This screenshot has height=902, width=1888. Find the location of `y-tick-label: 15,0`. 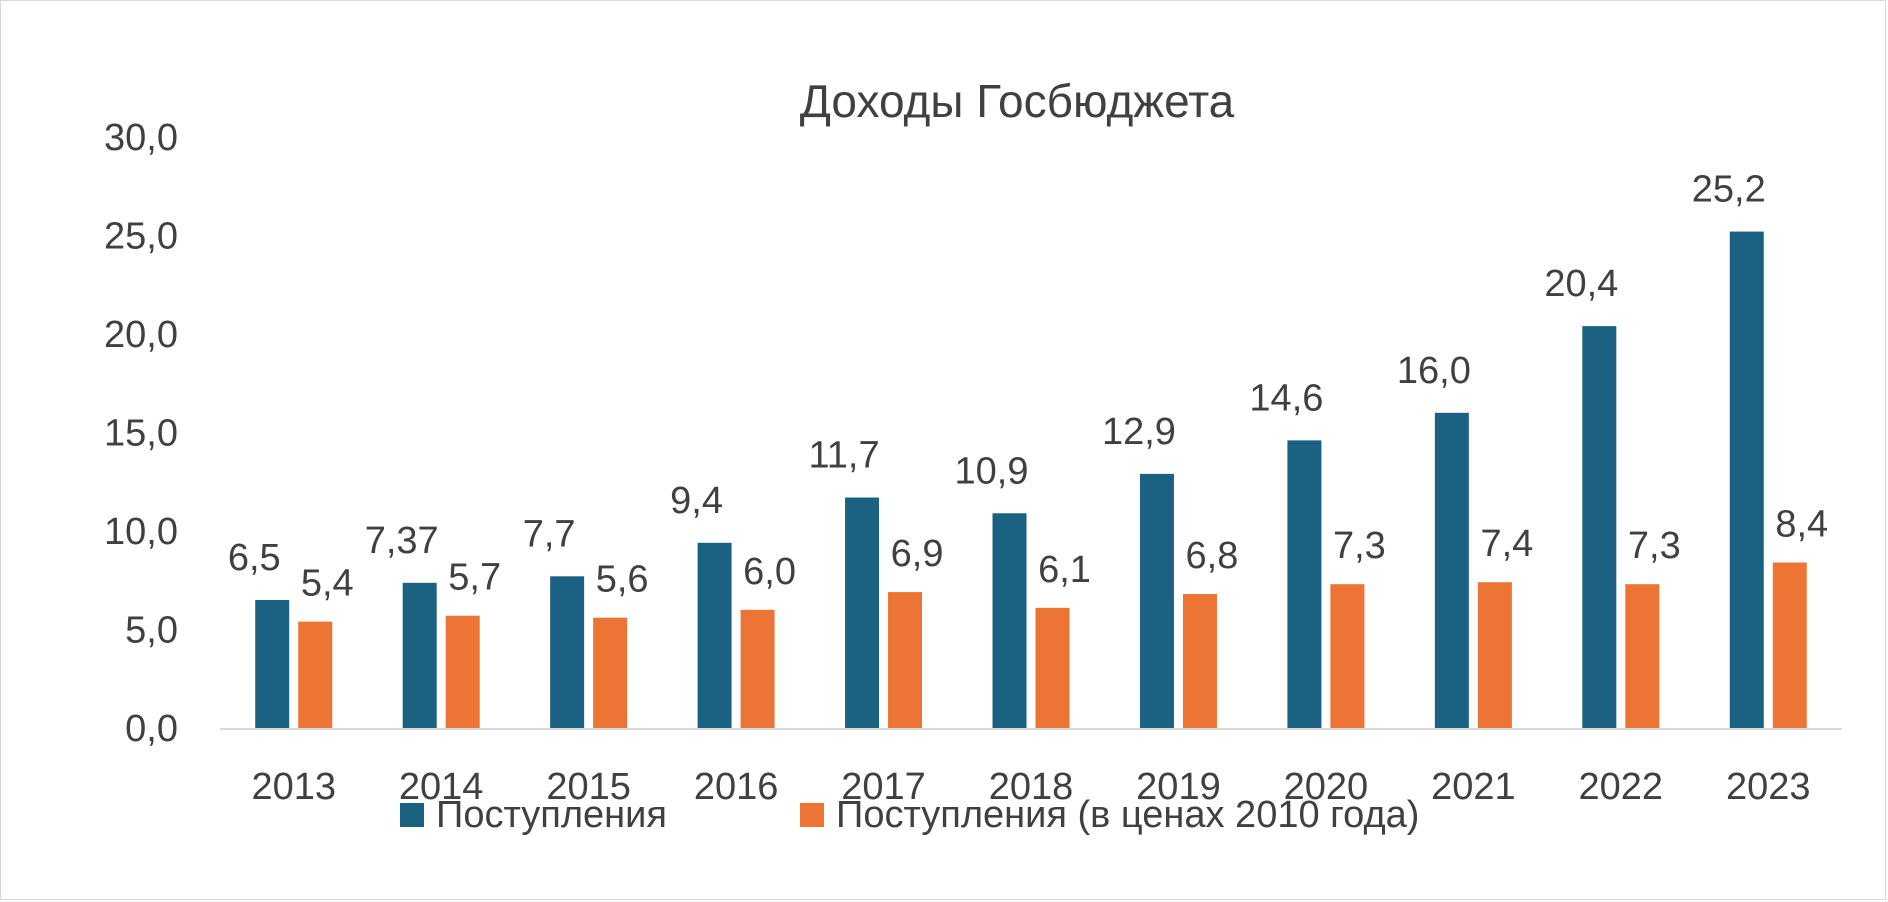

y-tick-label: 15,0 is located at coordinates (141, 434).